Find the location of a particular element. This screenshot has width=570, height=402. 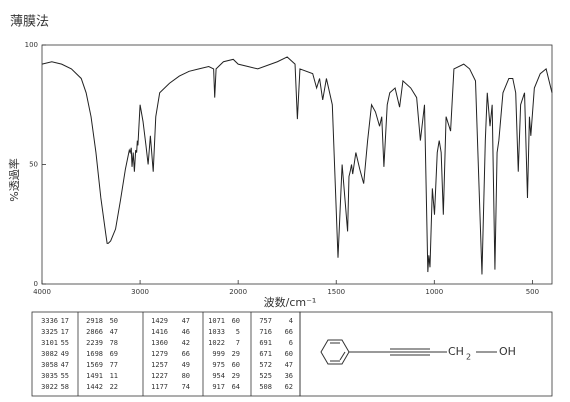

table-cell: 5 is located at coordinates (238, 332).